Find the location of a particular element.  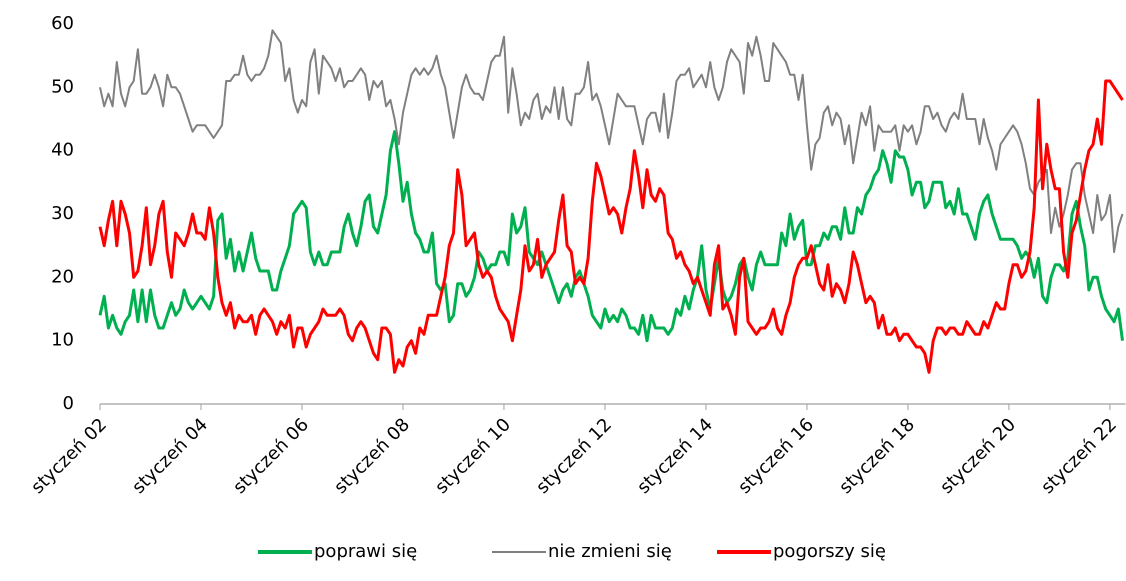

y-tick-label: 50 is located at coordinates (62, 86).